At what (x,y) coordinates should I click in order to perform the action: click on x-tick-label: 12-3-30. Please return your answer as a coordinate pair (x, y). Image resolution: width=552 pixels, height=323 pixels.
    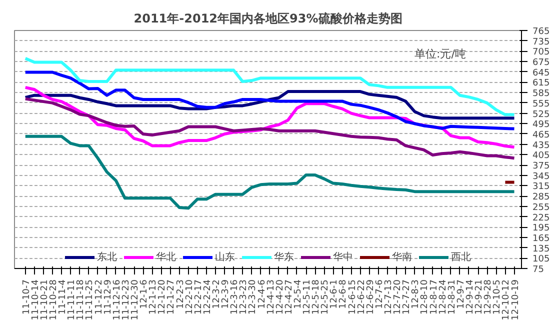
    Looking at the image, I should click on (253, 297).